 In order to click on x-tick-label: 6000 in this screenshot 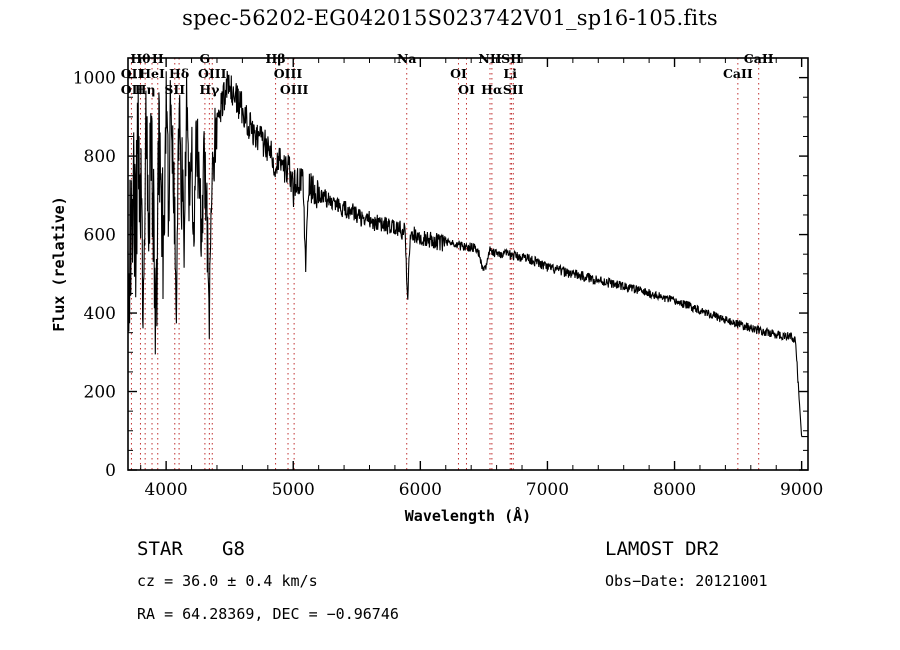, I will do `click(420, 490)`.